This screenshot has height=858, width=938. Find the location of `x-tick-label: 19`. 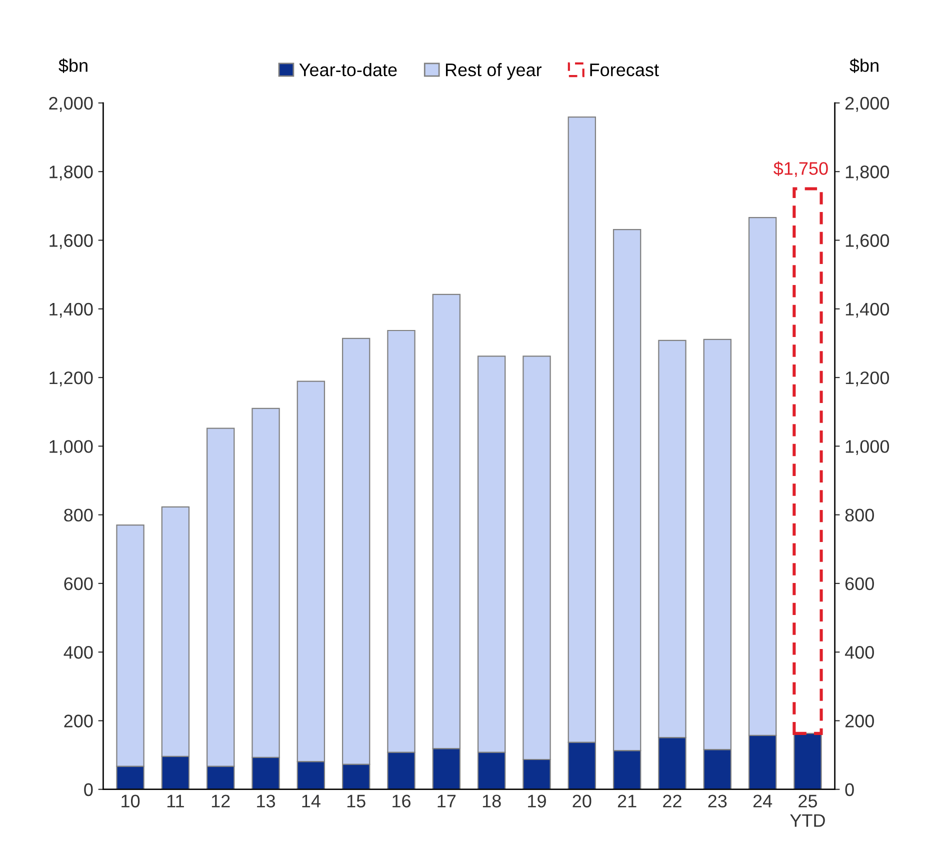

x-tick-label: 19 is located at coordinates (537, 801).